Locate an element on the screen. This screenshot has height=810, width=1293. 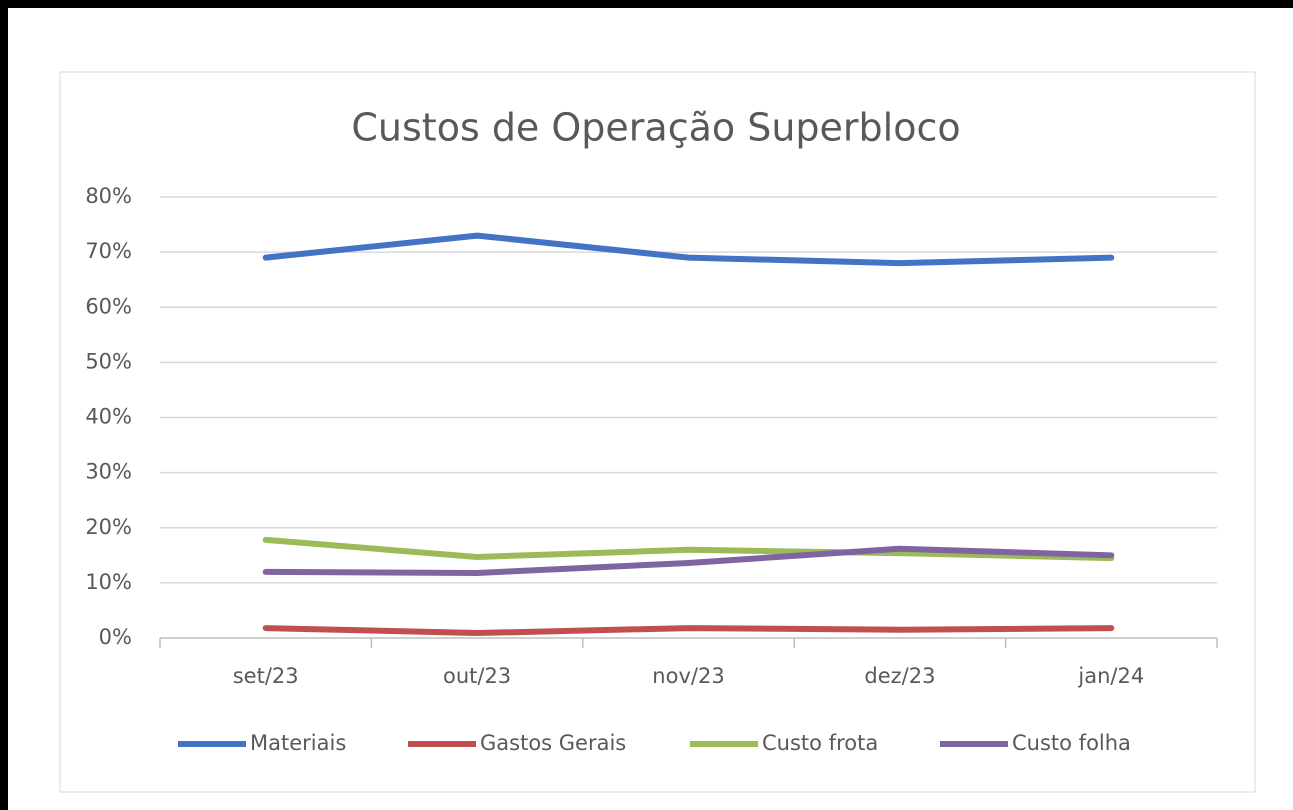
y-tick-label: 40% is located at coordinates (108, 417).